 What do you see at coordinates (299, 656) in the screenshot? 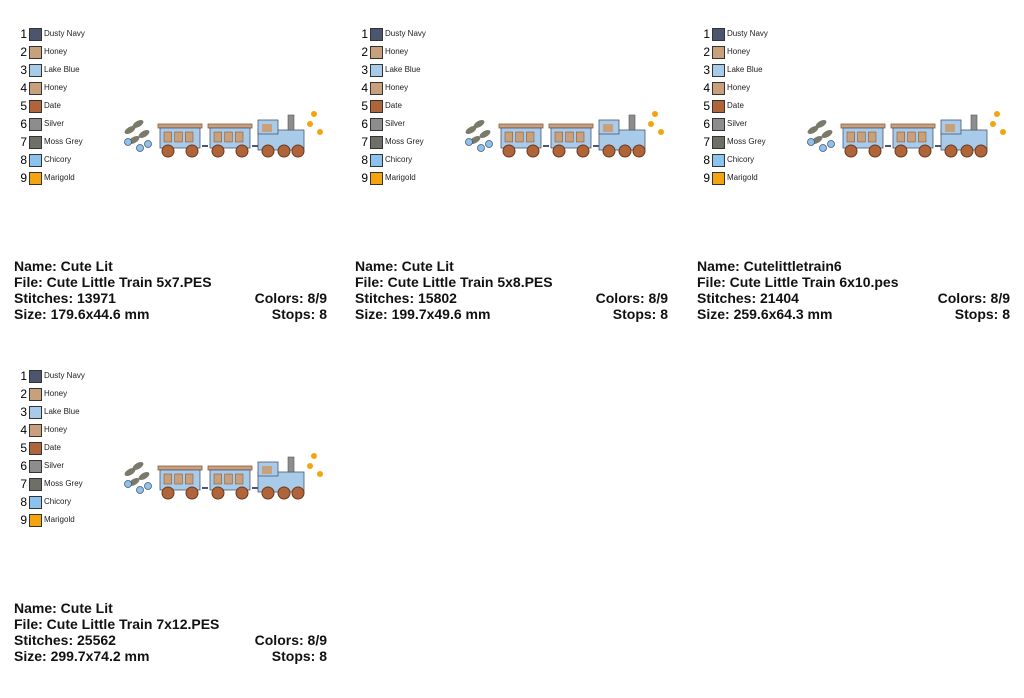
I see `info-stops: Stops: 8` at bounding box center [299, 656].